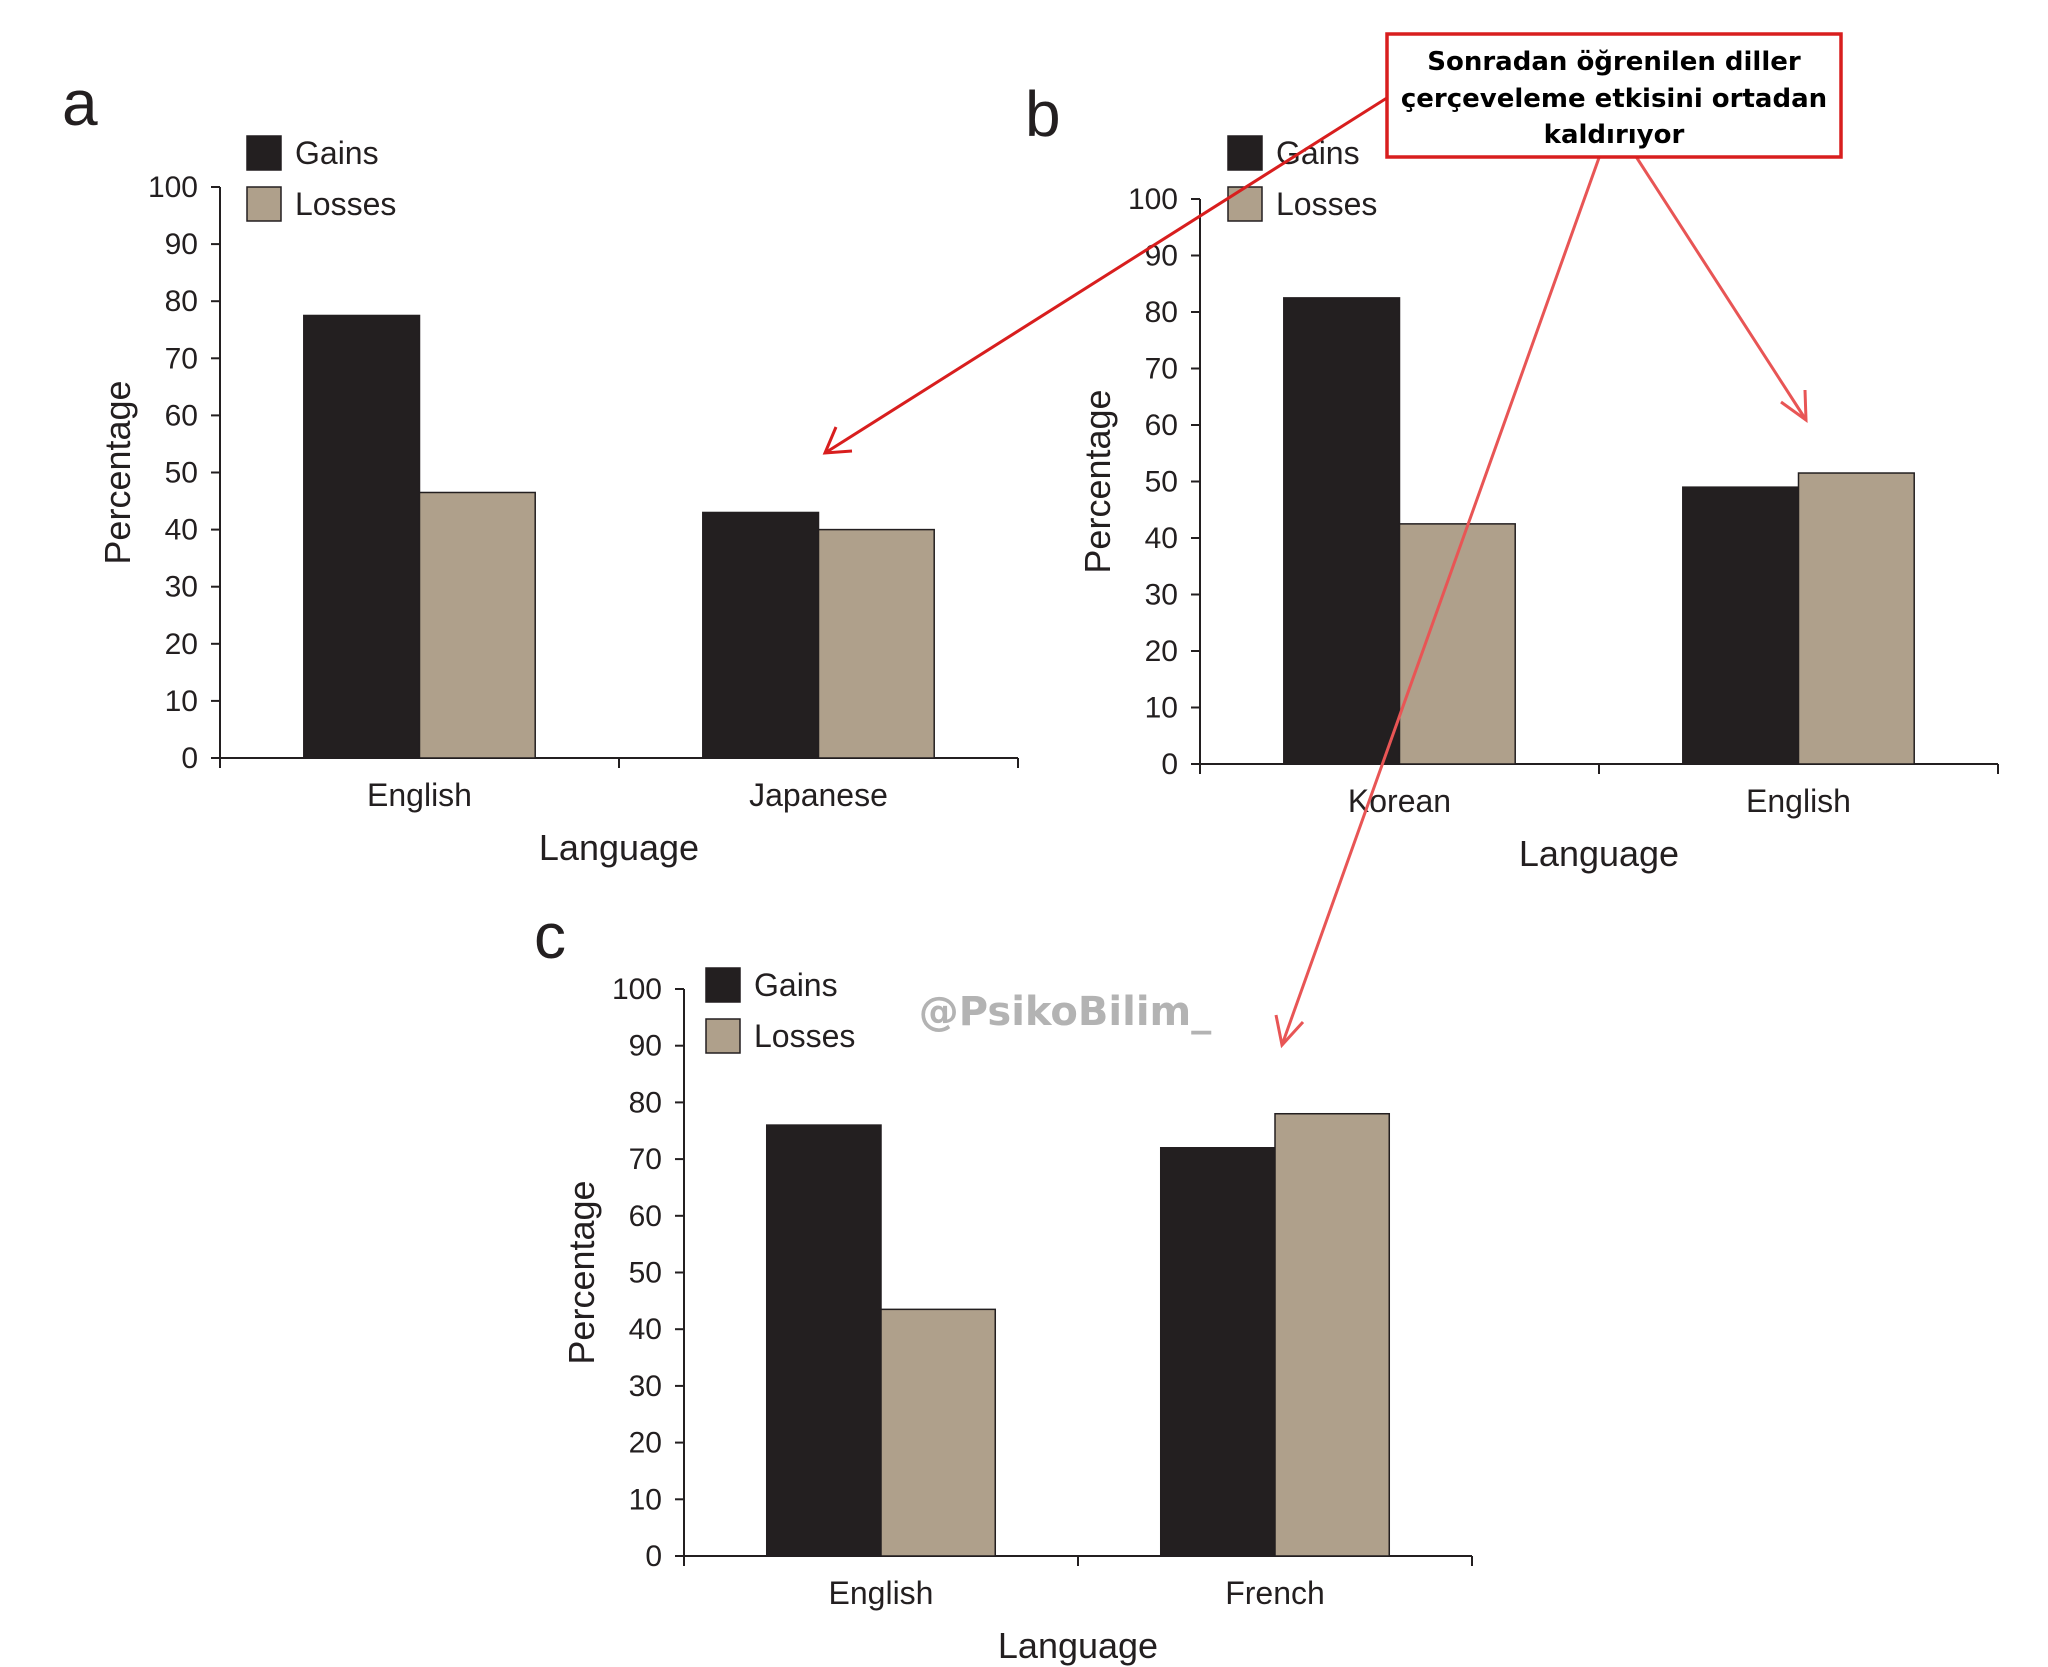 The width and height of the screenshot is (2048, 1667). What do you see at coordinates (1332, 1334) in the screenshot?
I see `bar-losses-french` at bounding box center [1332, 1334].